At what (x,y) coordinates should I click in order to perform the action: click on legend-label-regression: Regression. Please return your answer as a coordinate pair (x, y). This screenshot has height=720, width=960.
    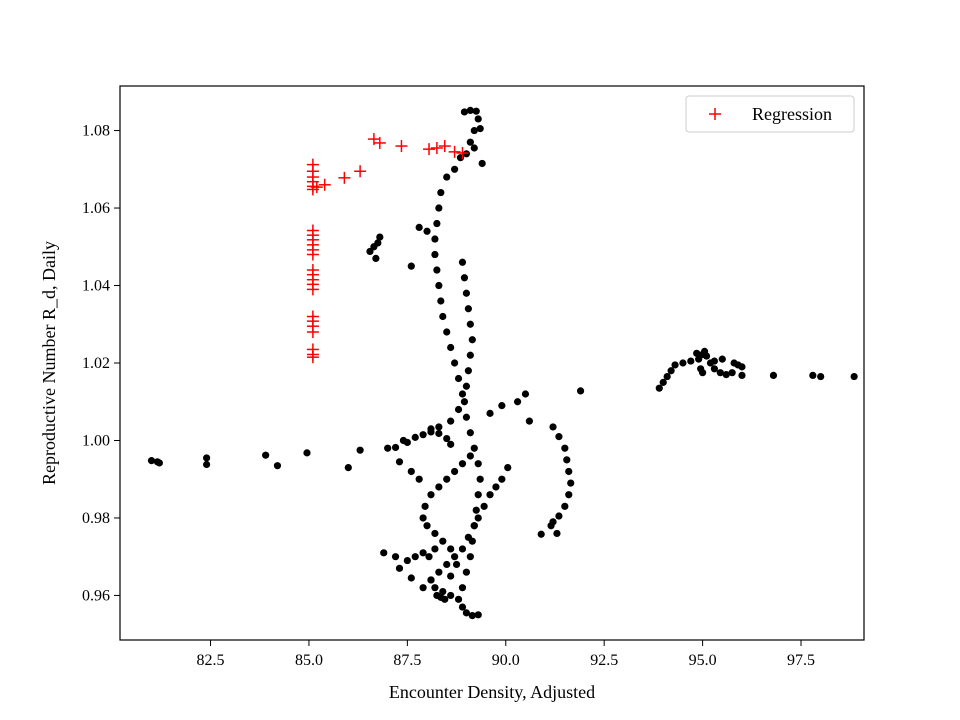
    Looking at the image, I should click on (792, 114).